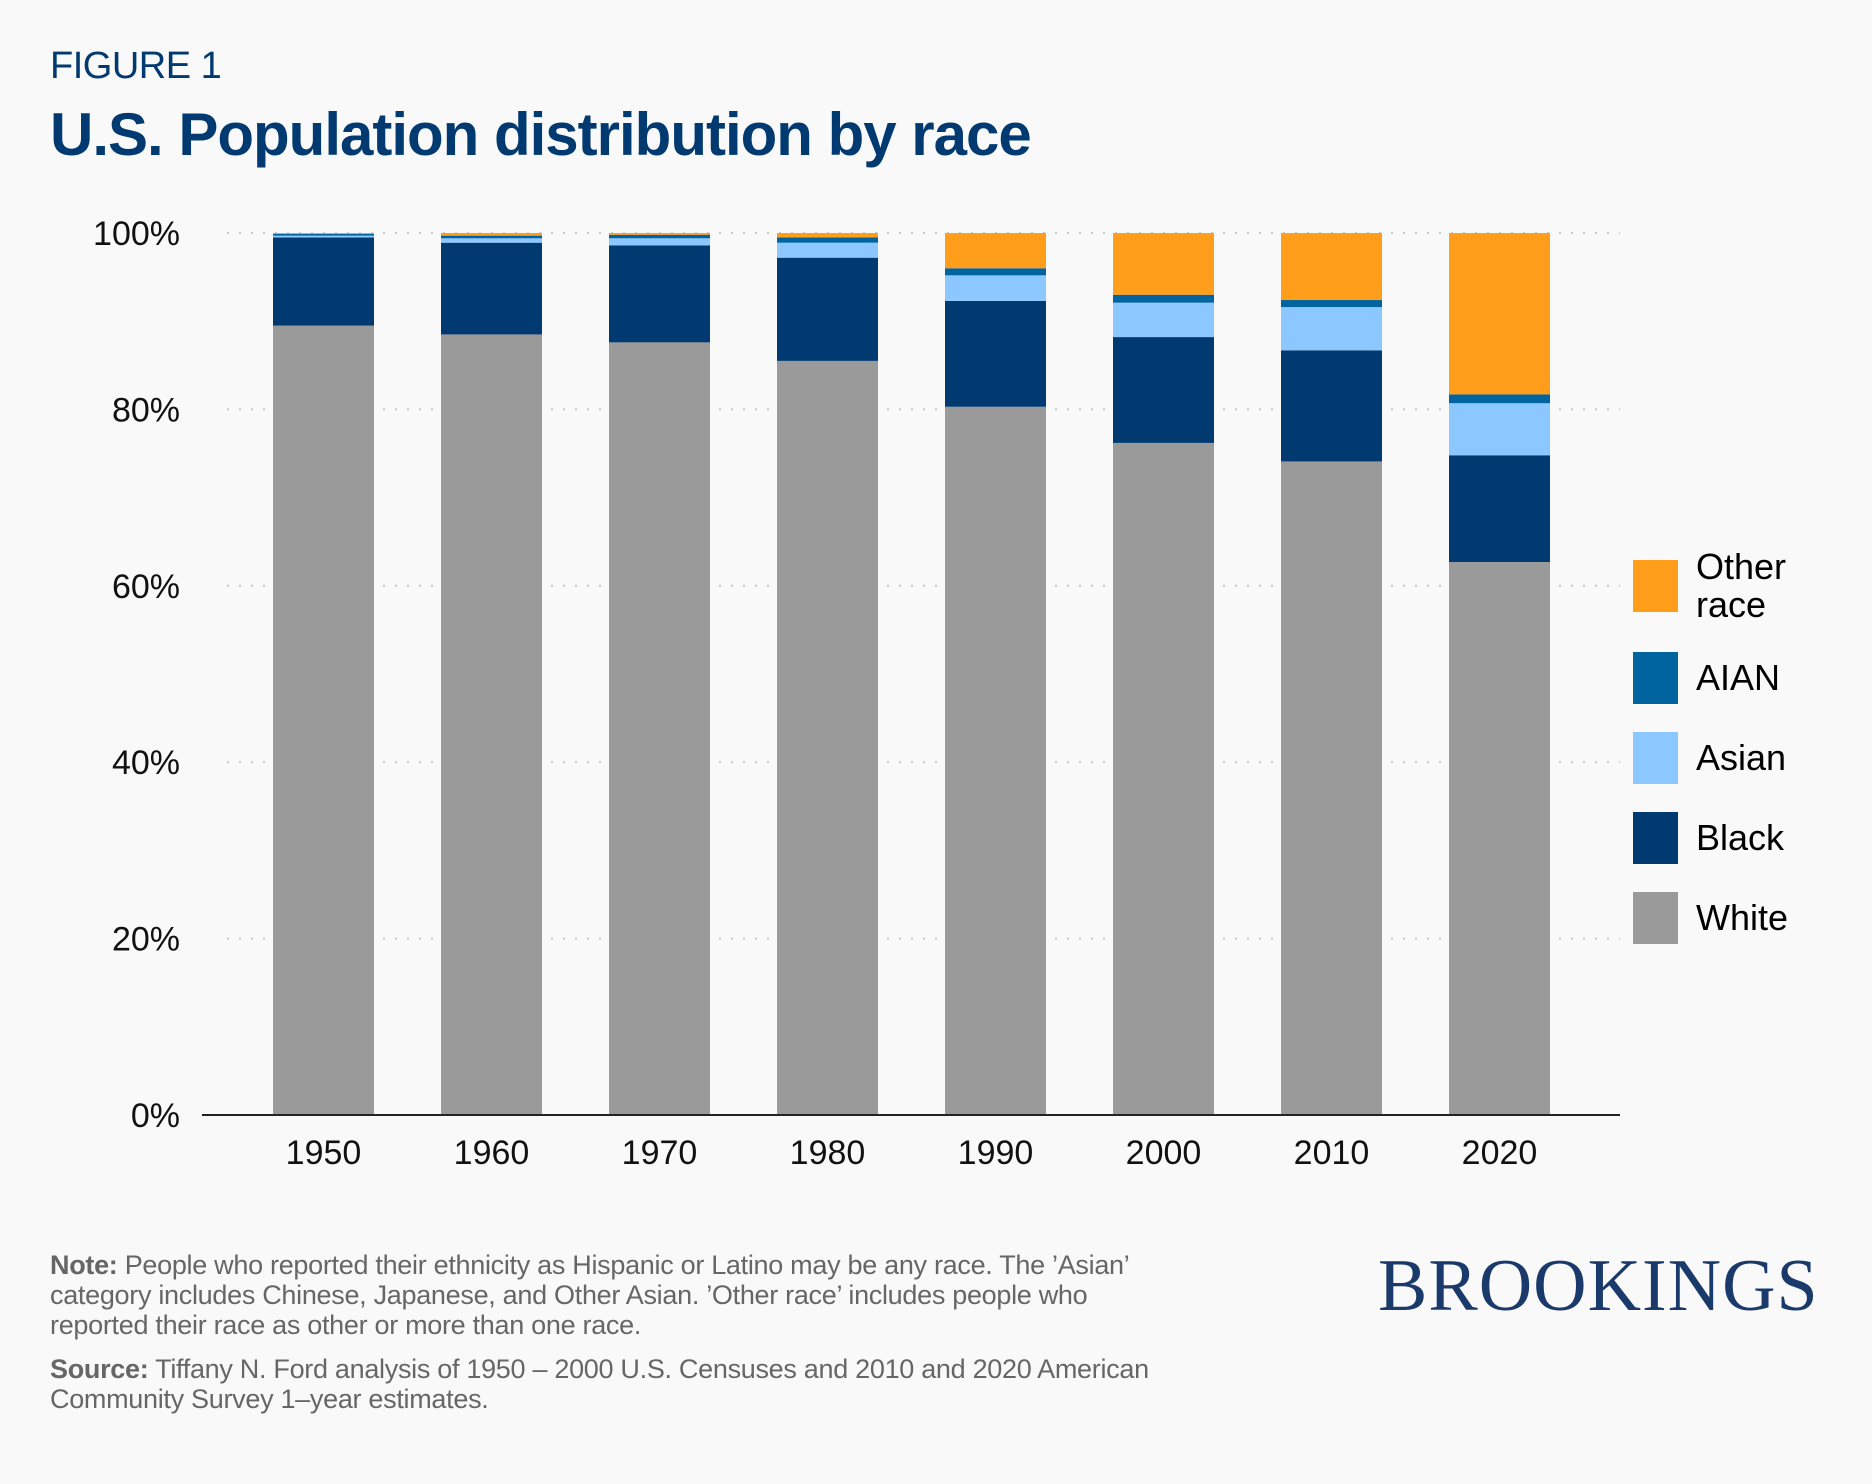  I want to click on bar-stack-2020, so click(1499, 674).